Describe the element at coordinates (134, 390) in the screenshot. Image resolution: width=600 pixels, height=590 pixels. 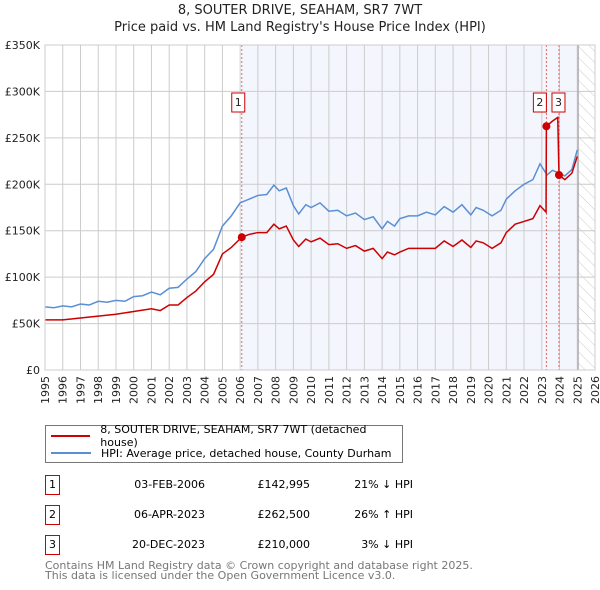
I see `x-tick-label: 2000` at that location.